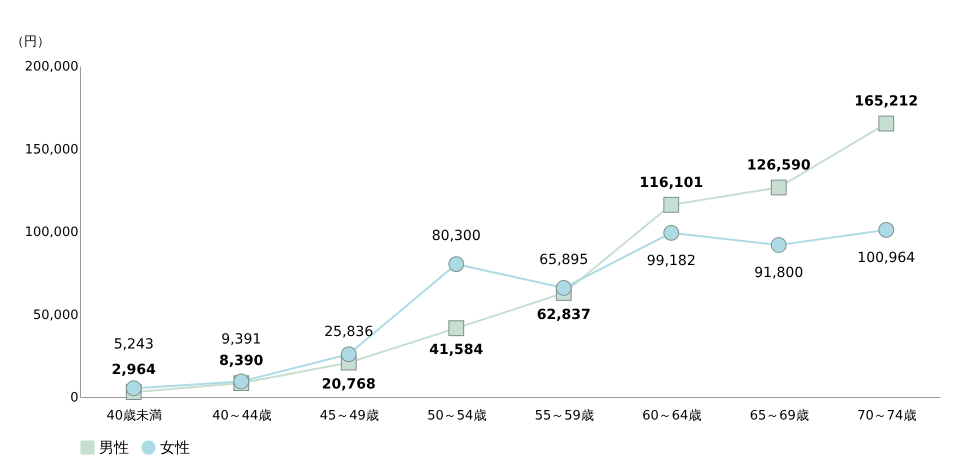 Image resolution: width=960 pixels, height=472 pixels. What do you see at coordinates (779, 416) in the screenshot?
I see `x-tick-label: 65～69歳` at bounding box center [779, 416].